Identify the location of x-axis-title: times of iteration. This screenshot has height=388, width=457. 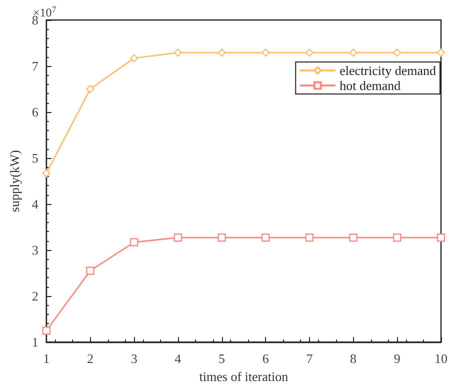
(244, 376).